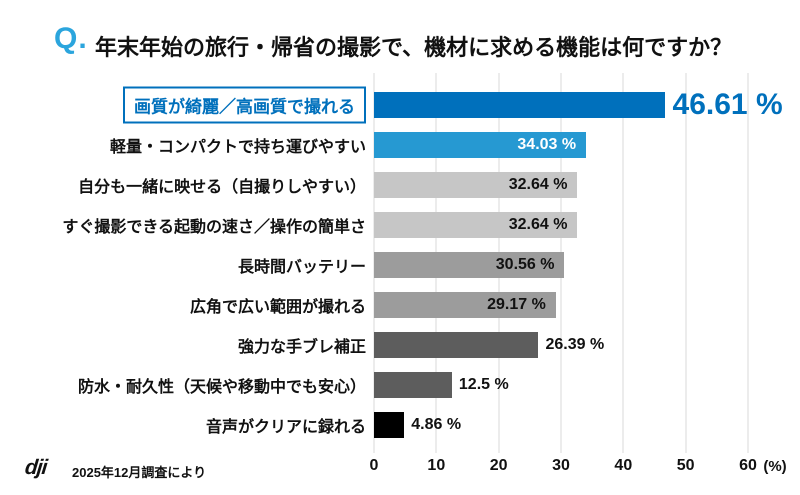 The height and width of the screenshot is (495, 800). I want to click on category-label: 長時間バッテリー, so click(301, 267).